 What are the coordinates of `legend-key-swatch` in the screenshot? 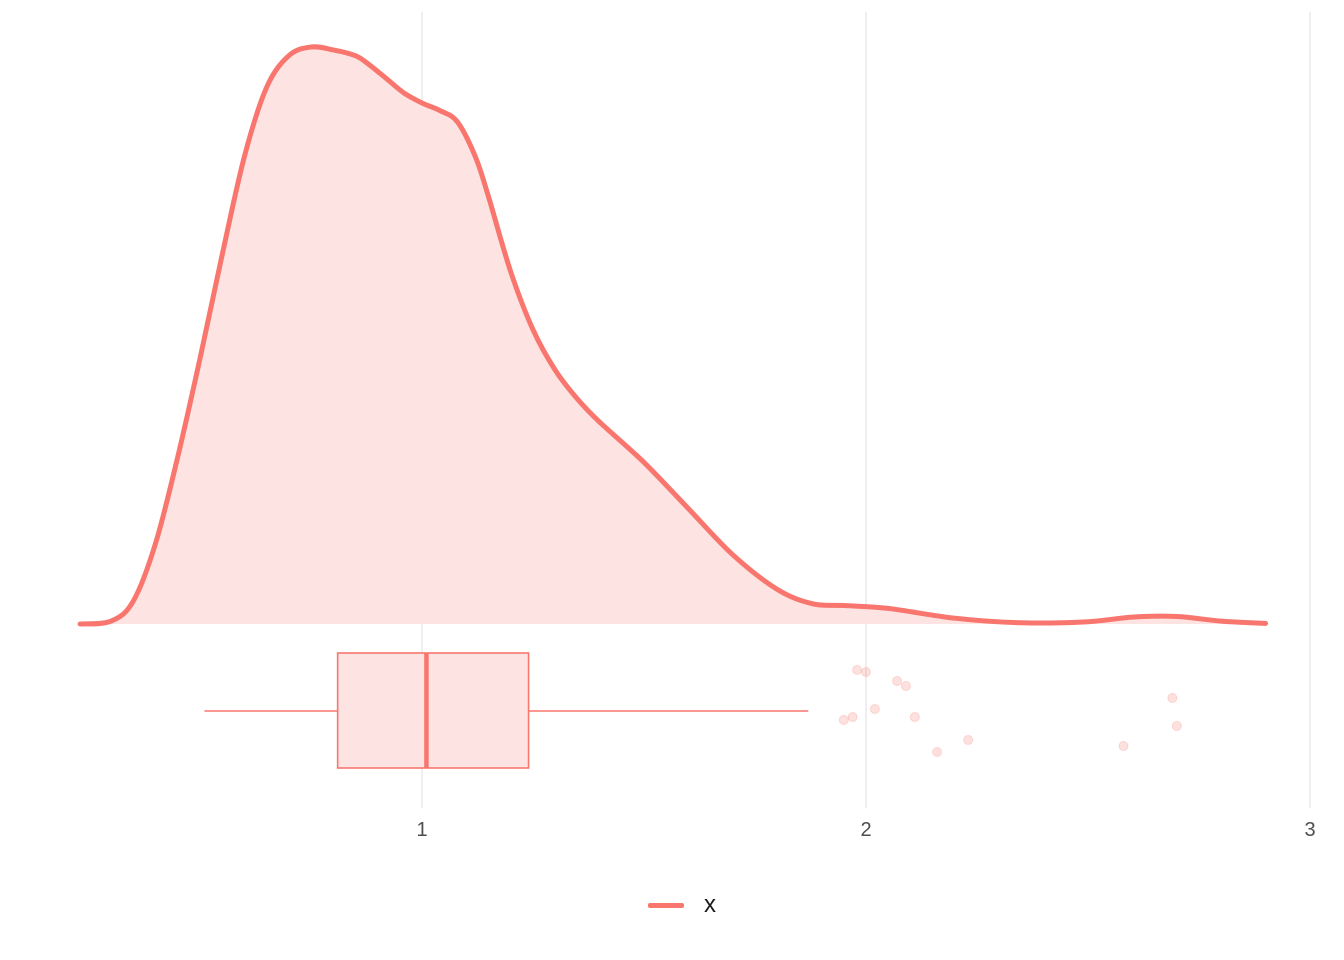 It's located at (666, 905).